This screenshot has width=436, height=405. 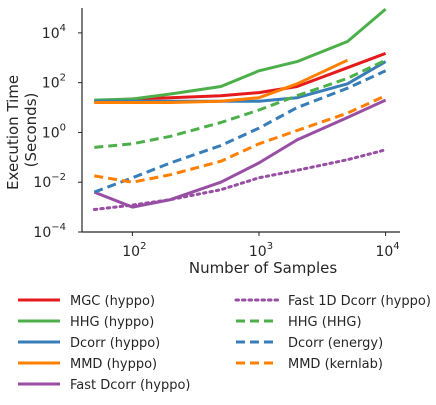 I want to click on y-tick-label: 10², so click(x=54, y=82).